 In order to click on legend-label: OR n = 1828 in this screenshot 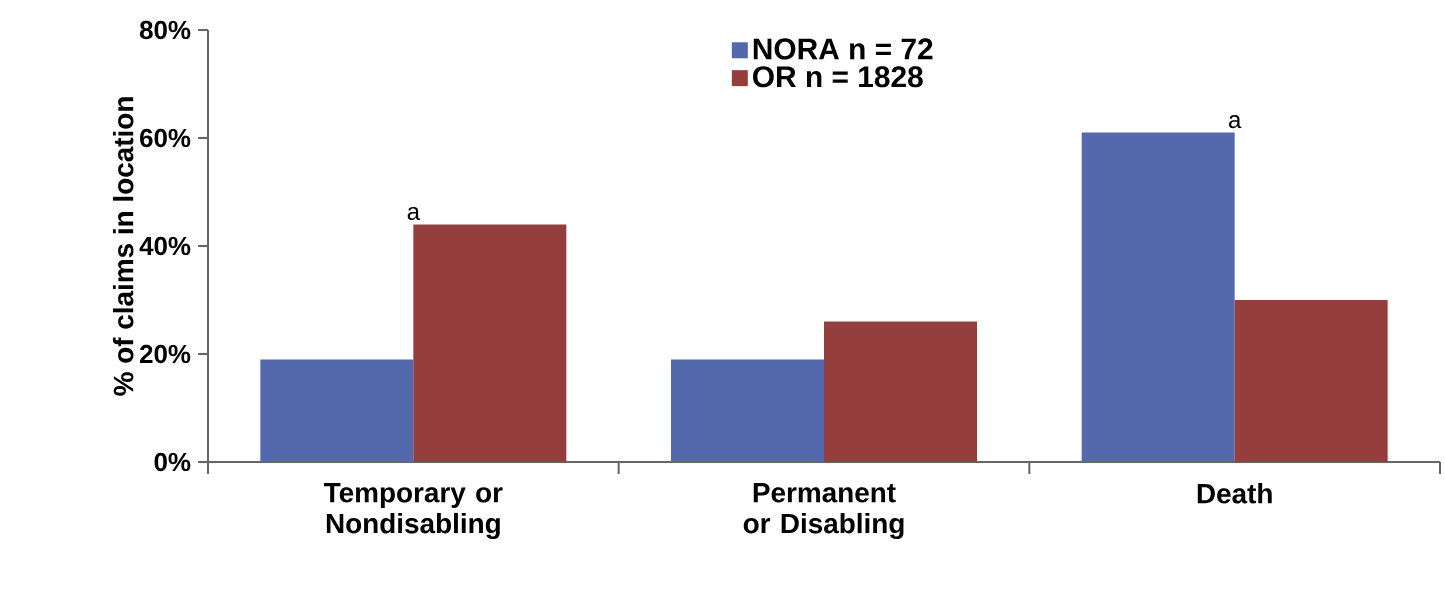, I will do `click(838, 77)`.